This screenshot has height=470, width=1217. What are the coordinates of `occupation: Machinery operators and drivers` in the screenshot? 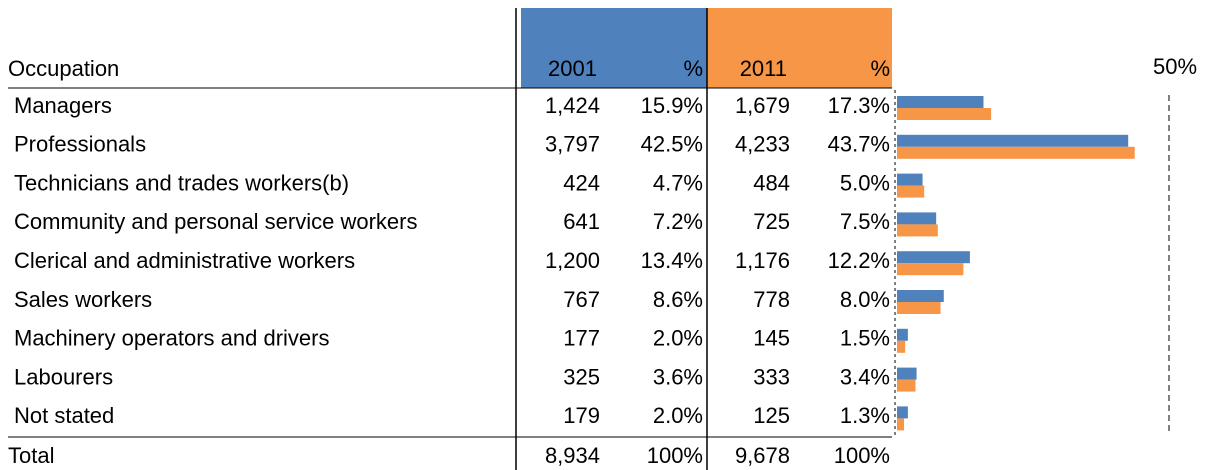 It's located at (171, 338).